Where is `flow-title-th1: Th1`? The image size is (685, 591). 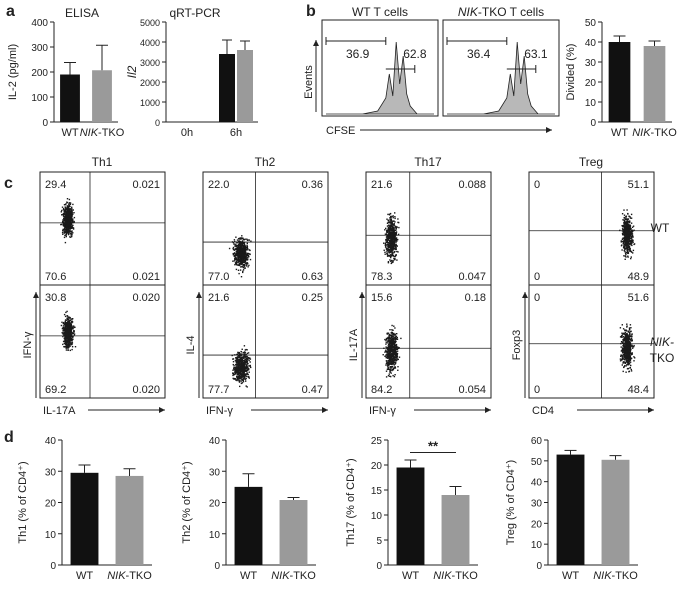
flow-title-th1: Th1 is located at coordinates (102, 162).